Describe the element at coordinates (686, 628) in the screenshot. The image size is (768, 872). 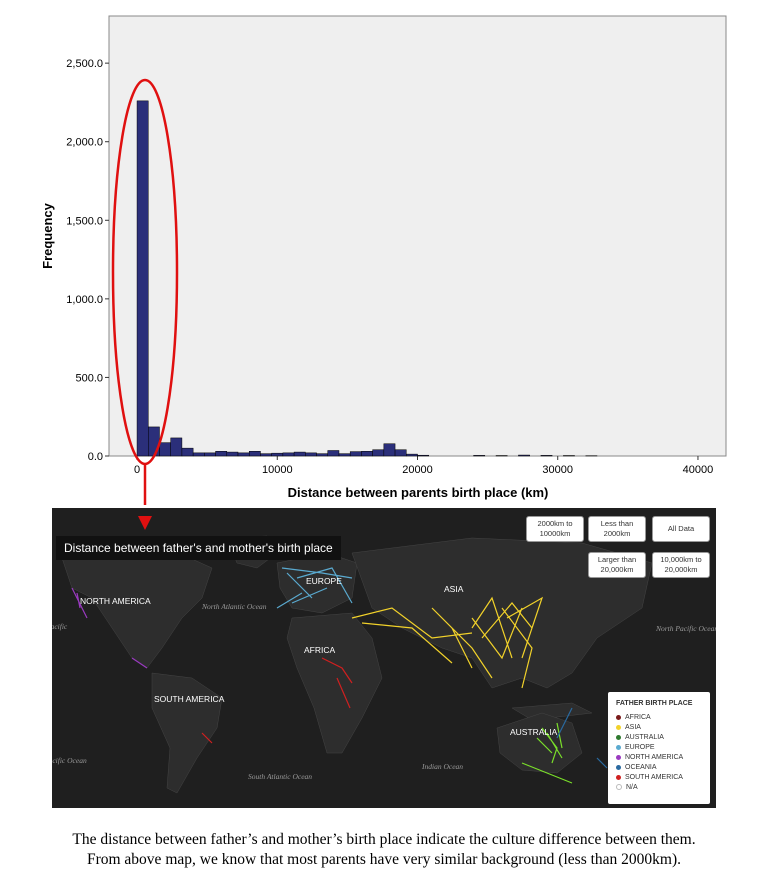
I see `label-north-pacific: North Pacific Ocean` at that location.